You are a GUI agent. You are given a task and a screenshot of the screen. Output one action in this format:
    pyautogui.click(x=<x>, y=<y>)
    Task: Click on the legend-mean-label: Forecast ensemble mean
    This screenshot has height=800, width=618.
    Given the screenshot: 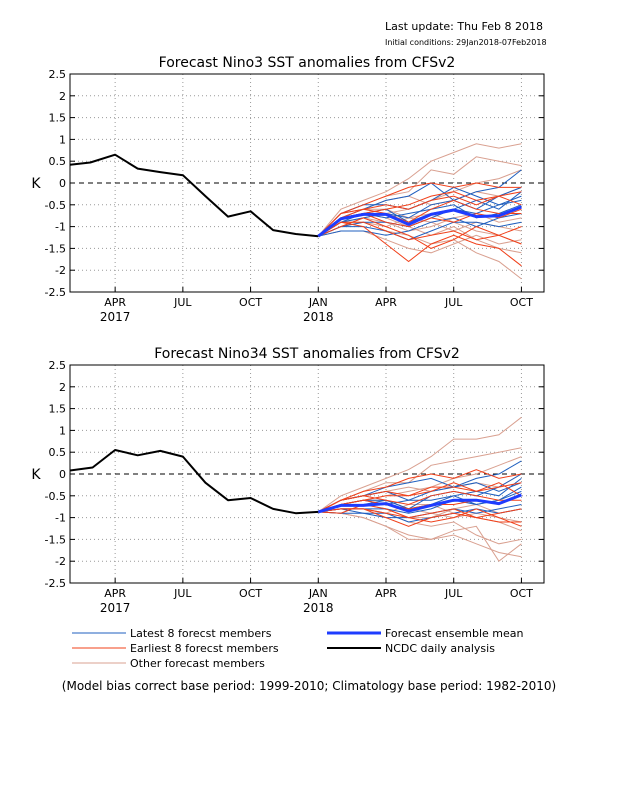 What is the action you would take?
    pyautogui.click(x=454, y=633)
    